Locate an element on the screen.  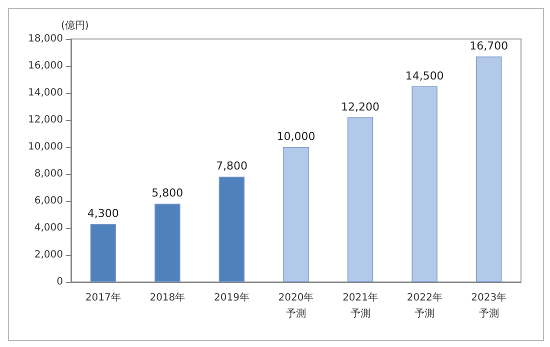
y-tick-label: 6,000 is located at coordinates (48, 201).